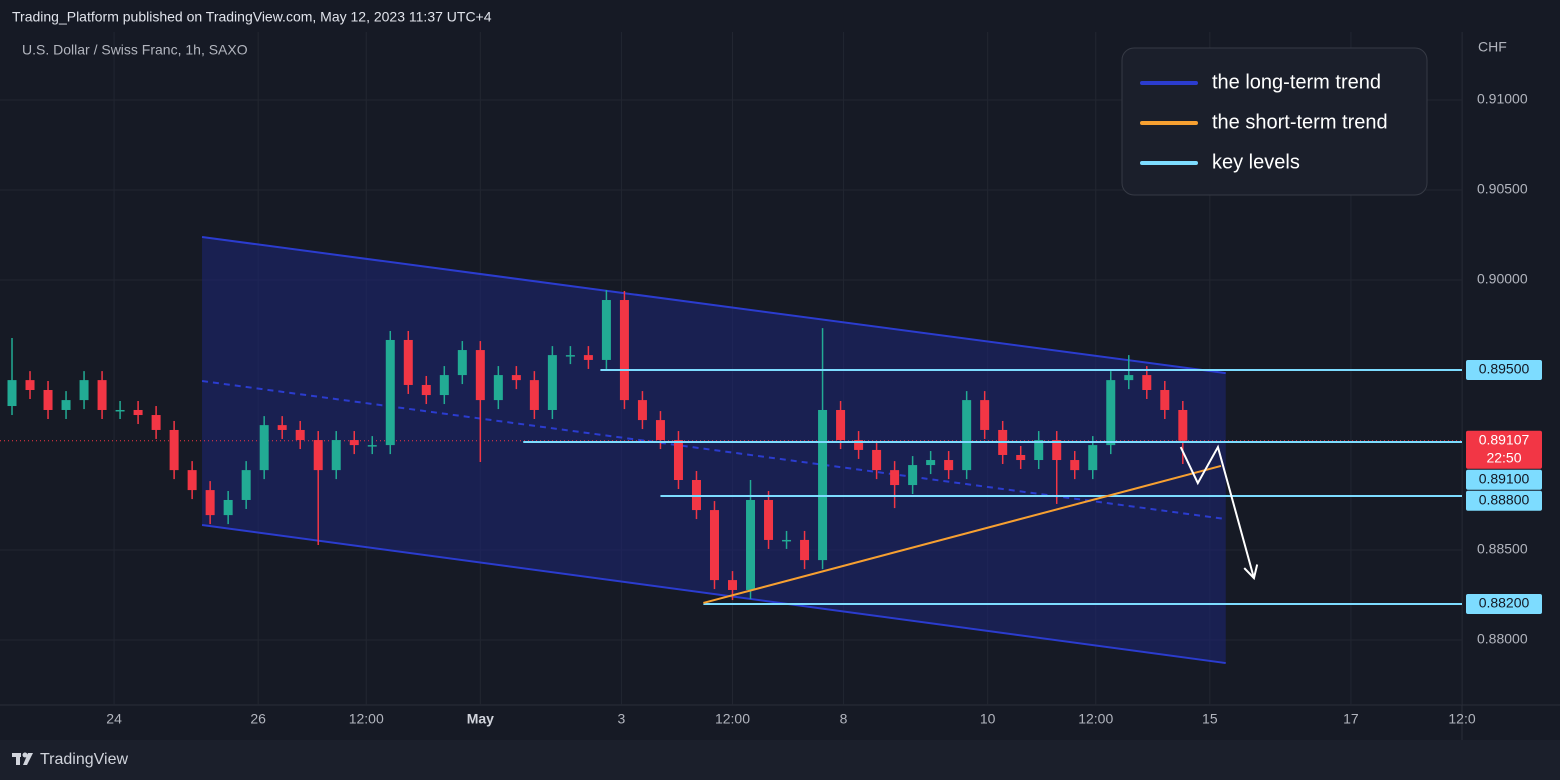  I want to click on key-level-tag-text: 0.88200, so click(1504, 603).